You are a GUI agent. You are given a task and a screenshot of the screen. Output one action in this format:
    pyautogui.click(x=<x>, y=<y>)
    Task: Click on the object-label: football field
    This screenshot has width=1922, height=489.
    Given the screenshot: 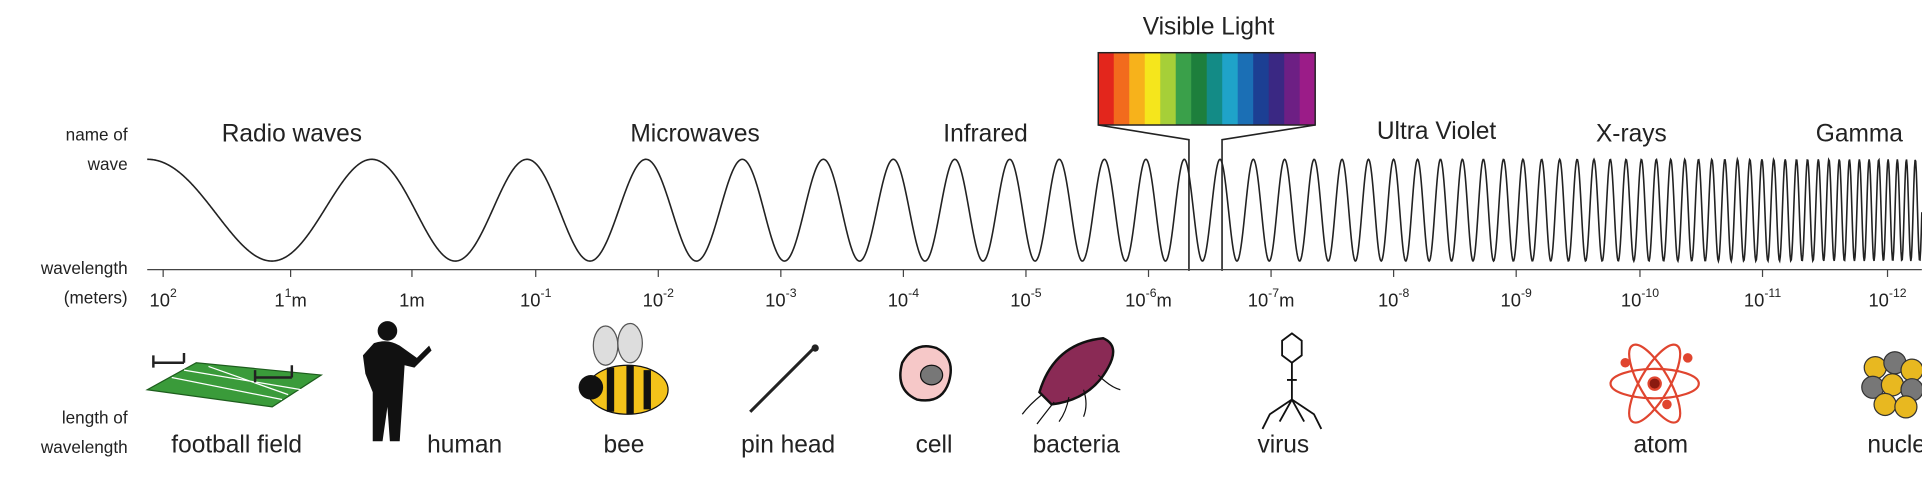 What is the action you would take?
    pyautogui.click(x=236, y=445)
    